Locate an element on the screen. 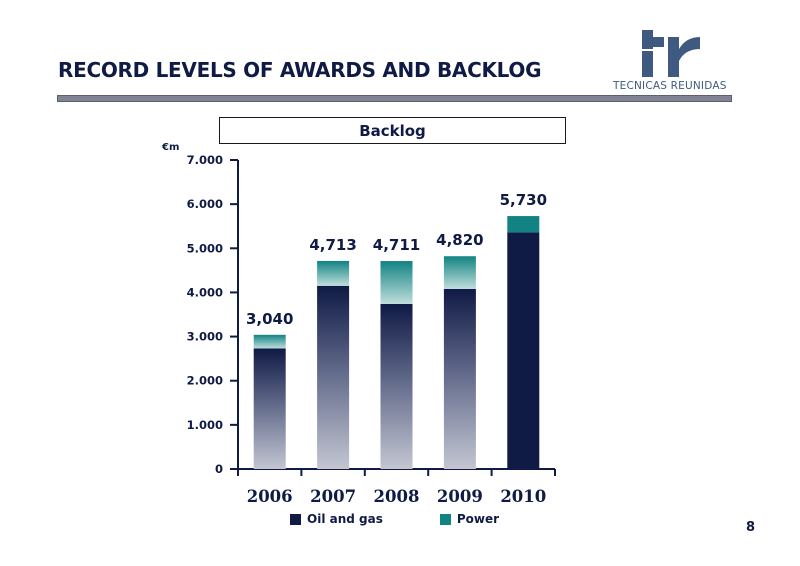  legend-swatch-oil-and-gas is located at coordinates (295, 519).